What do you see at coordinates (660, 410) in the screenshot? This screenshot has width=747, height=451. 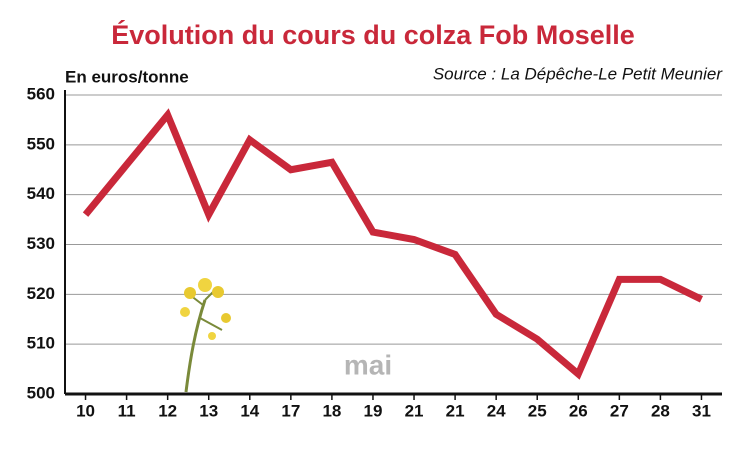 I see `x-tick-label: 28` at bounding box center [660, 410].